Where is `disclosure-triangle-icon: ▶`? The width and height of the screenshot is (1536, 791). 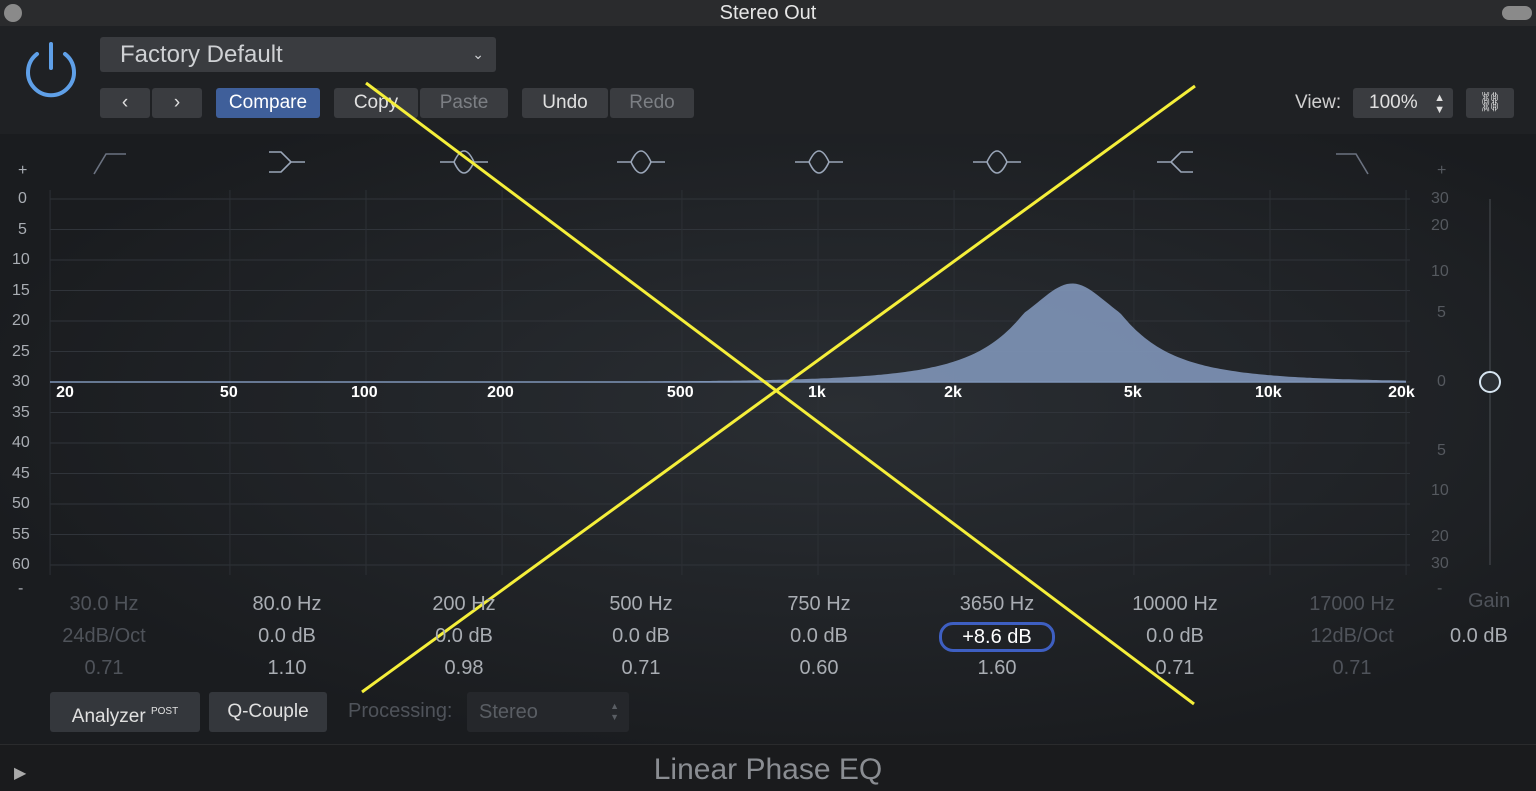
disclosure-triangle-icon: ▶ is located at coordinates (20, 773).